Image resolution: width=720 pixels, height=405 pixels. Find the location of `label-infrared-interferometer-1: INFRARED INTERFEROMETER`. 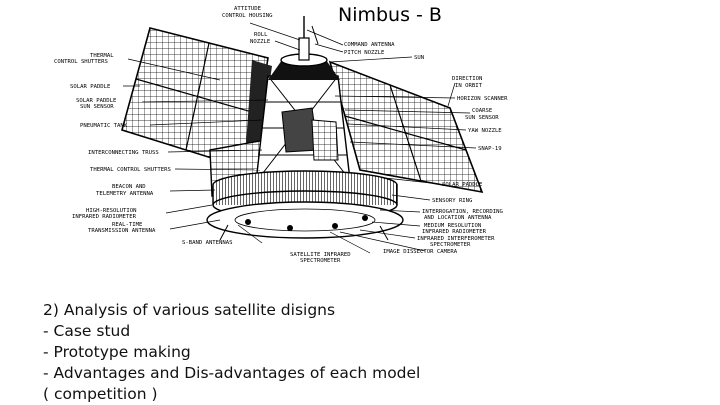

label-infrared-interferometer-1: INFRARED INTERFEROMETER is located at coordinates (456, 239).